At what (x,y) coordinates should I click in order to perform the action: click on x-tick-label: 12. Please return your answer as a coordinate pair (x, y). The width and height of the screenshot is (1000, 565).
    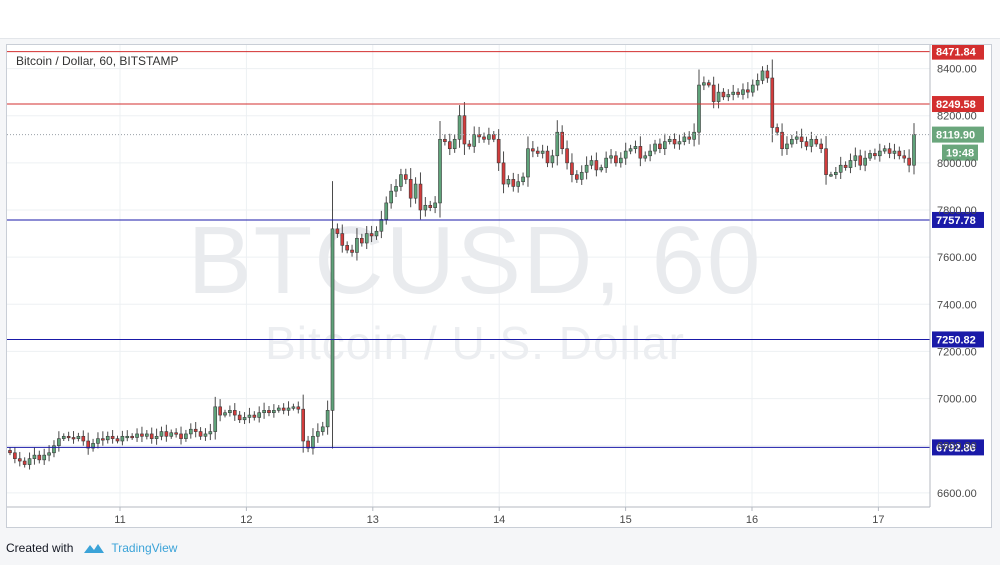
    Looking at the image, I should click on (246, 520).